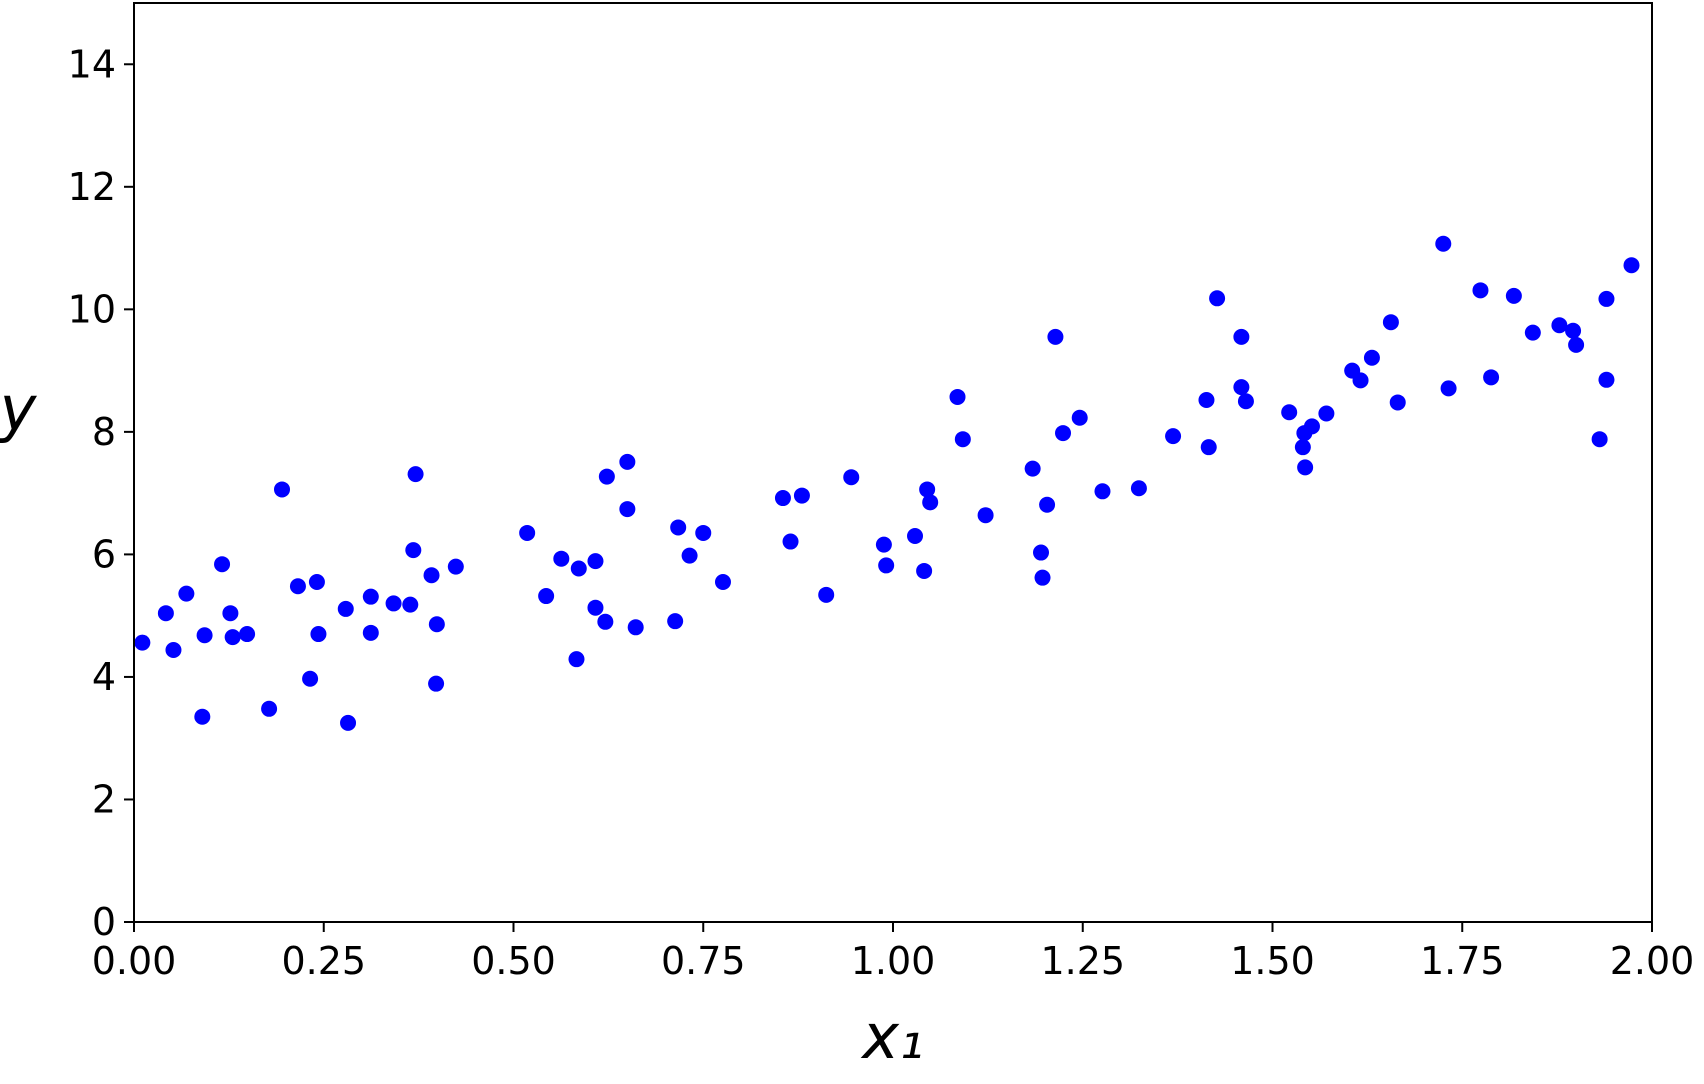 Image resolution: width=1704 pixels, height=1084 pixels. I want to click on x-tick-label: 1.50, so click(1272, 961).